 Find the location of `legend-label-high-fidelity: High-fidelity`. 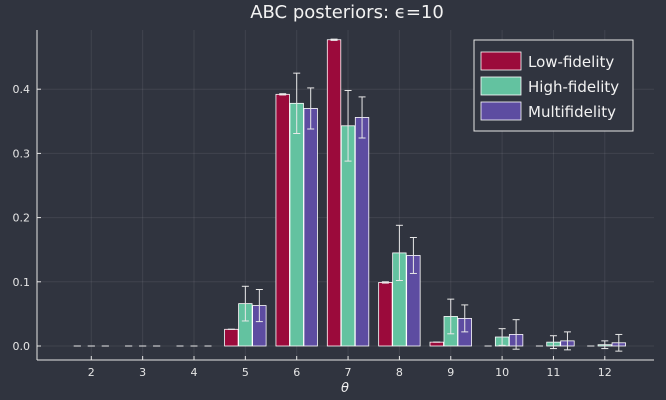

legend-label-high-fidelity: High-fidelity is located at coordinates (573, 87).